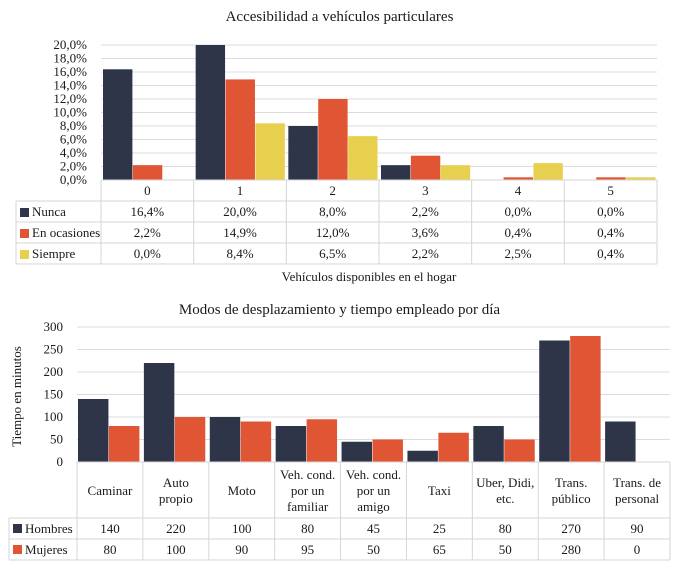  Describe the element at coordinates (517, 253) in the screenshot. I see `data-label: 2,5%` at that location.